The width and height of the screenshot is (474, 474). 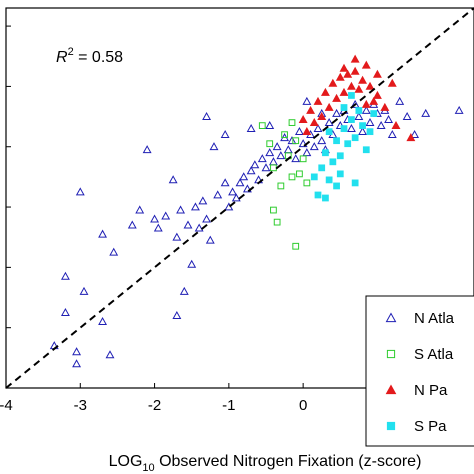 I want to click on x-tick-label: -3, so click(x=80, y=405).